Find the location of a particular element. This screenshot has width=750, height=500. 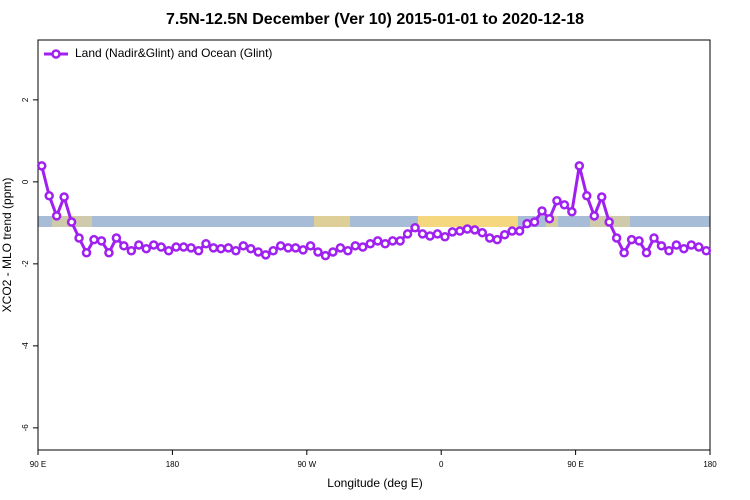

ocean-band is located at coordinates (374, 221).